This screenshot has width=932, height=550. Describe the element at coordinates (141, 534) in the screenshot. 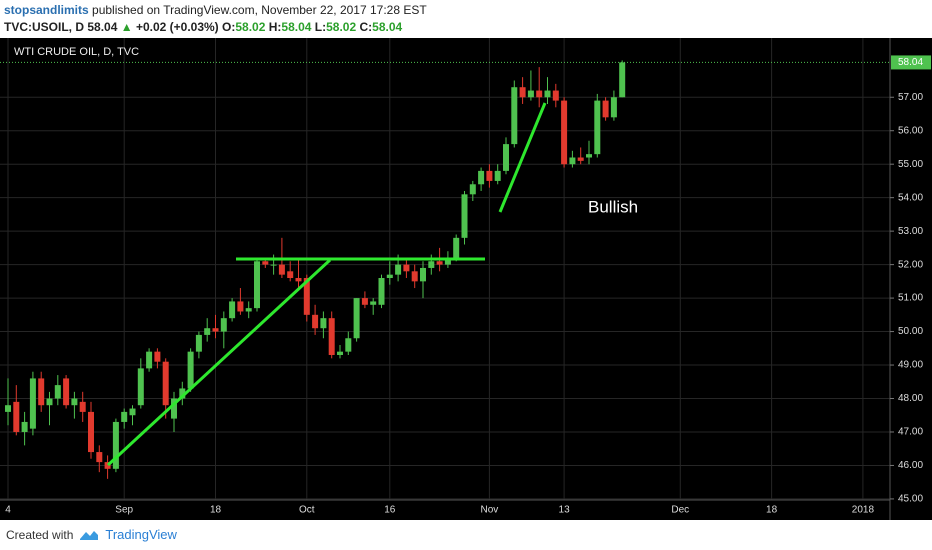

I see `brand: TradingView` at that location.